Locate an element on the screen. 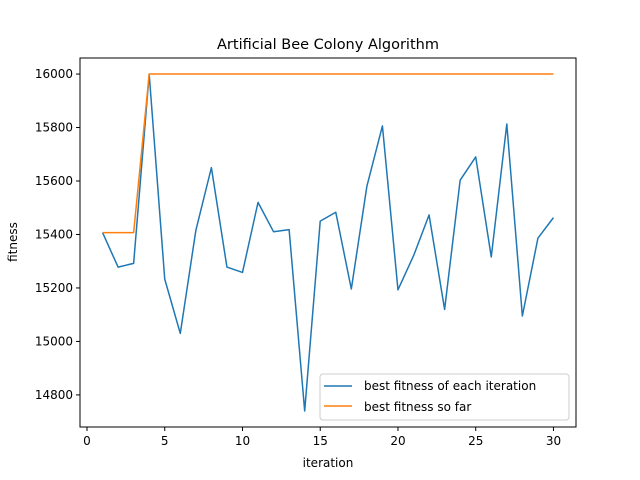  x-tick-label: 25 is located at coordinates (475, 441).